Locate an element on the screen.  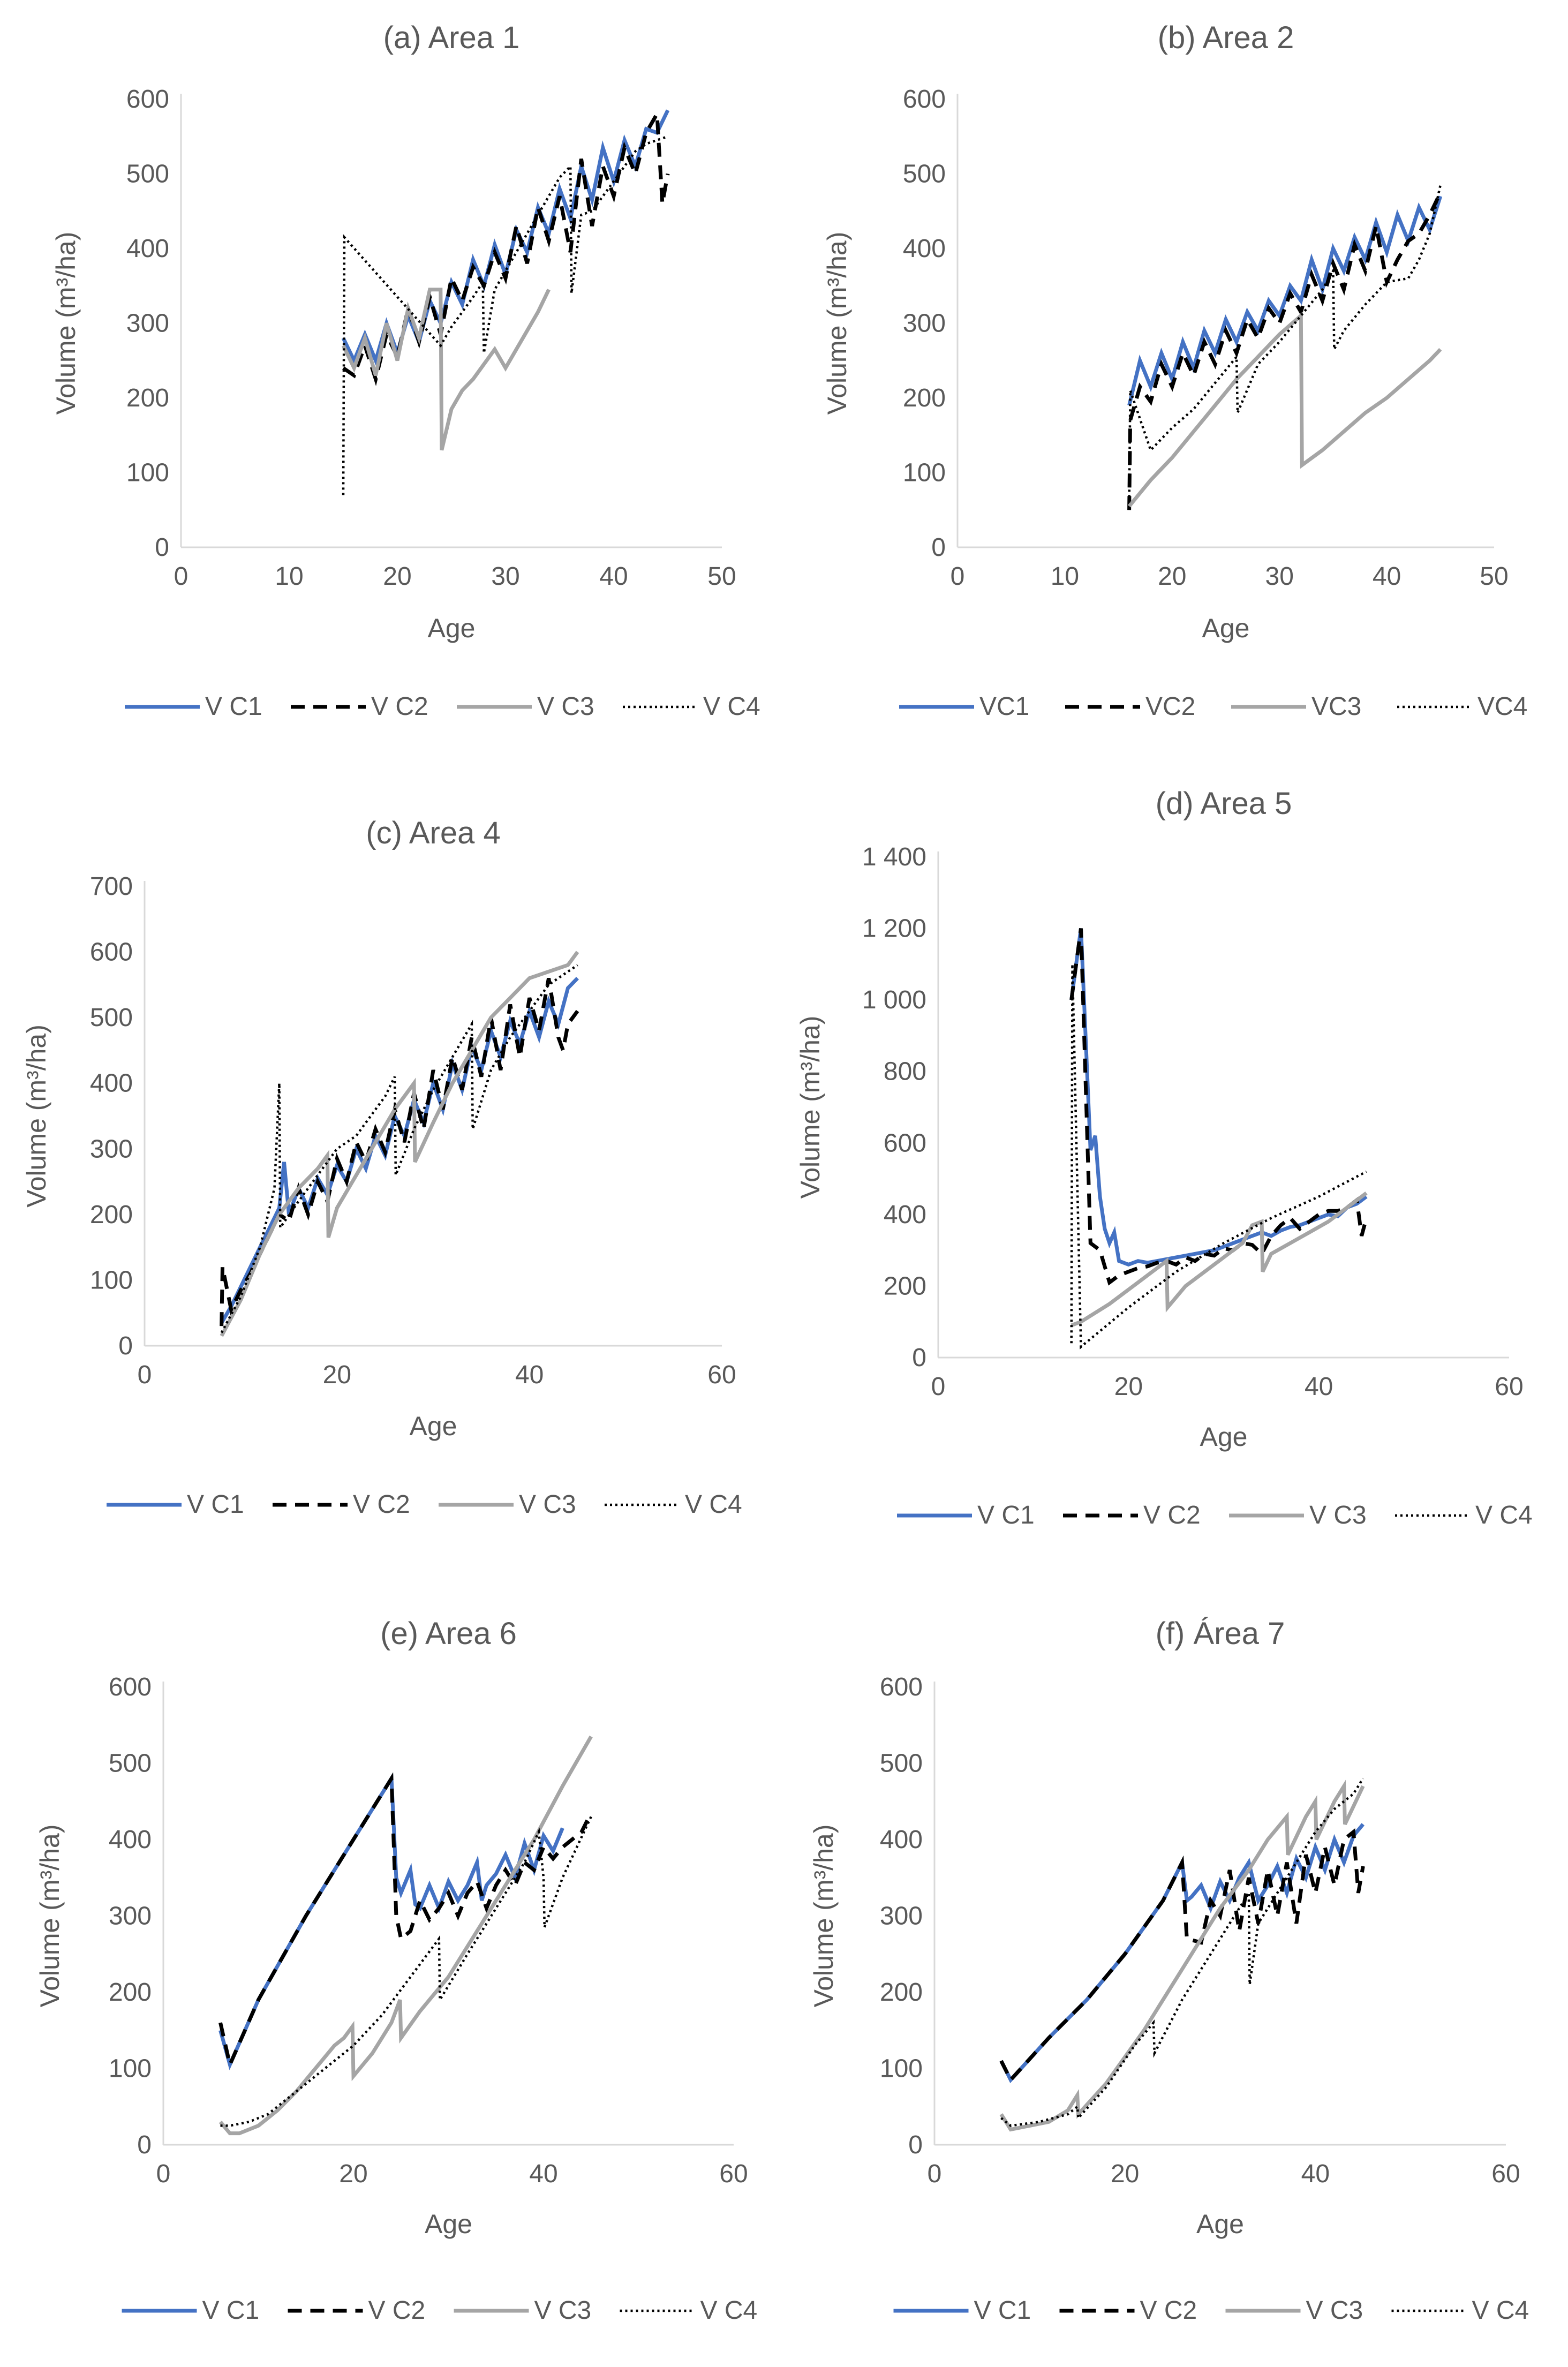
chart-title: (b) Area 2 is located at coordinates (1226, 37).